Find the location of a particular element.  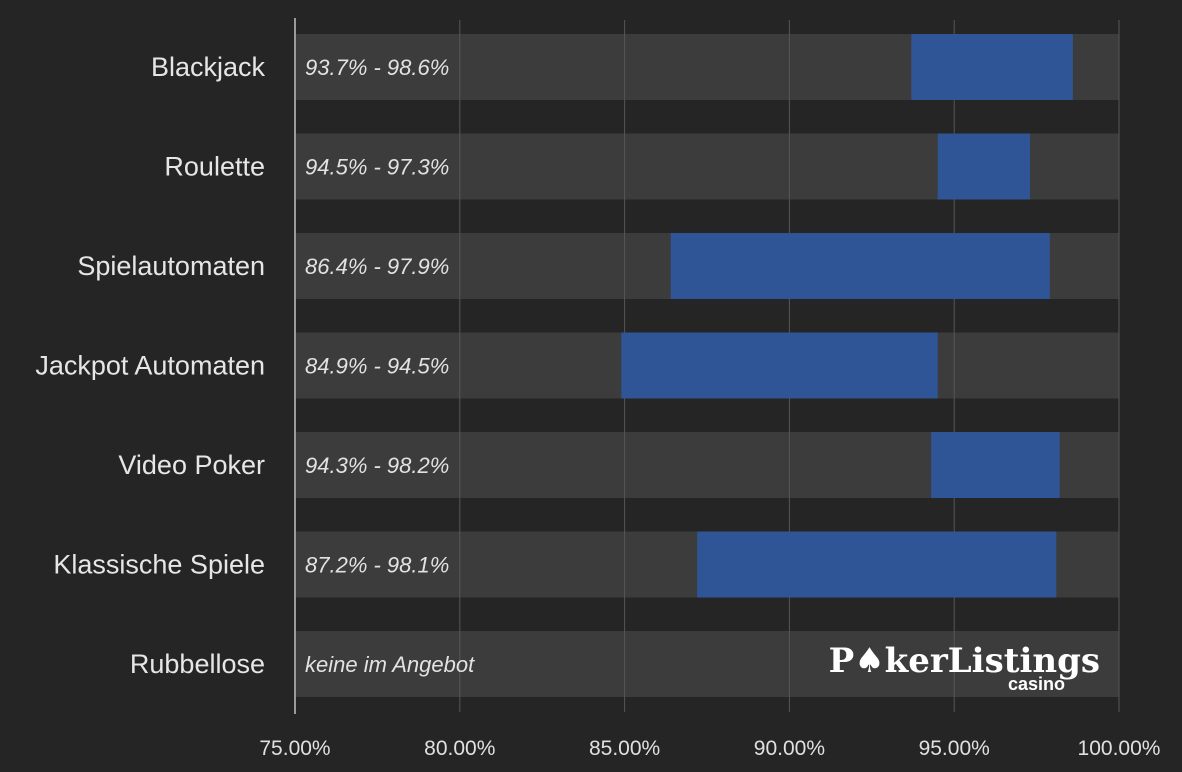

x-tick-label: 75.00% is located at coordinates (294, 748).